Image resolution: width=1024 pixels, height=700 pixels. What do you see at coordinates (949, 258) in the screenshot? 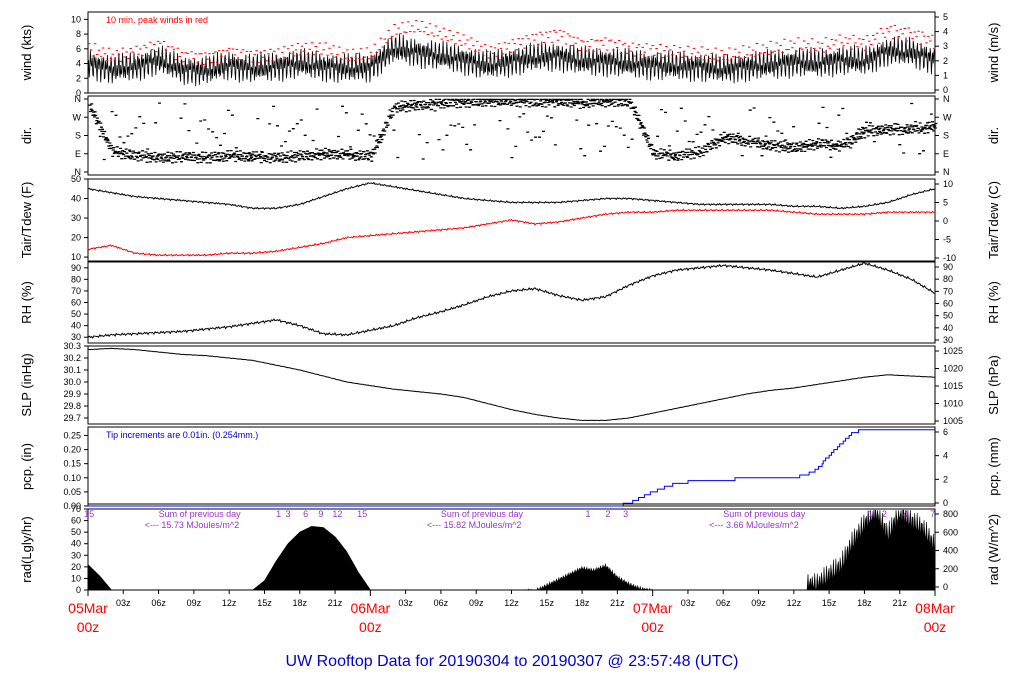
I see `y-tick-label-right: -10` at bounding box center [949, 258].